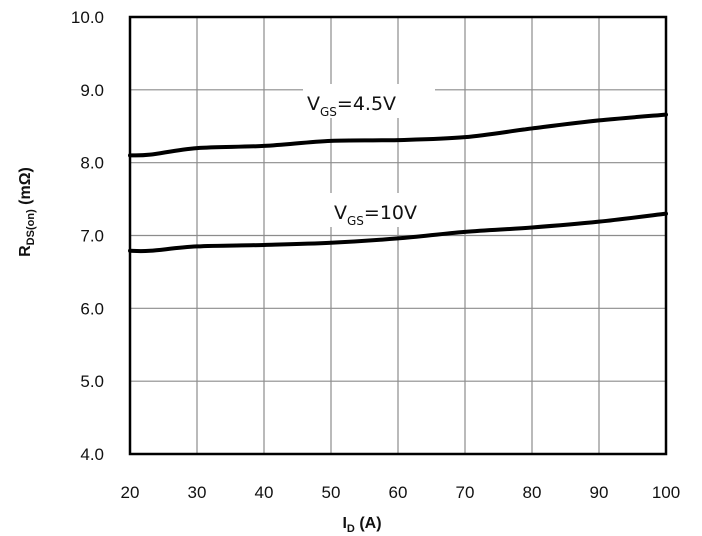 The width and height of the screenshot is (702, 536). I want to click on x-tick-labels: 20 30 40 50 60 70 80 90 100, so click(401, 492).